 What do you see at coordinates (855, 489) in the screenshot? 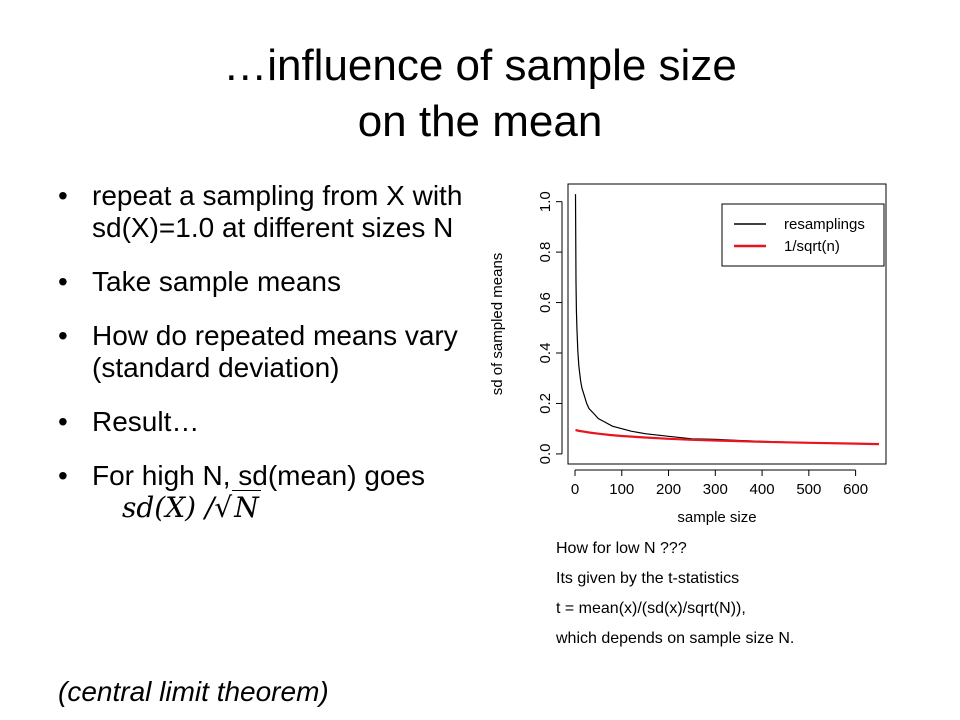
I see `x-tick-label: 600` at bounding box center [855, 489].